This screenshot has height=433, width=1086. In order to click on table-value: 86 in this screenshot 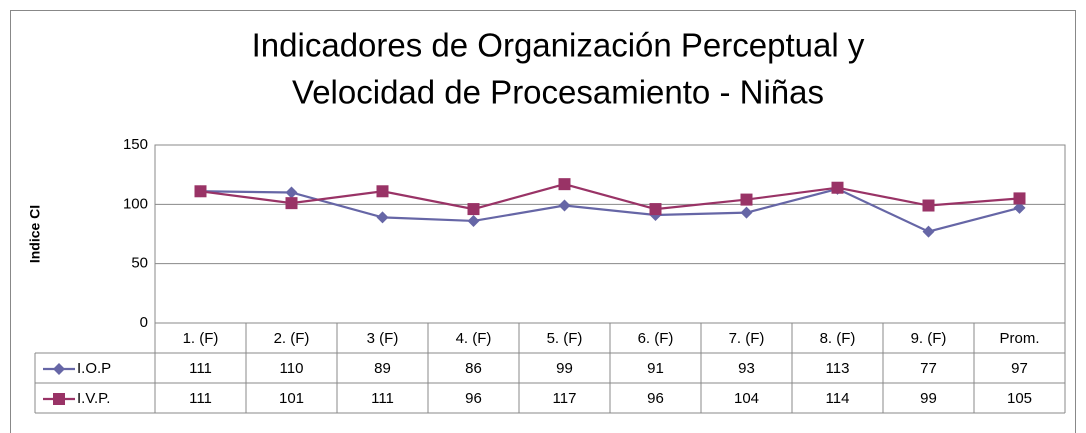, I will do `click(473, 368)`.